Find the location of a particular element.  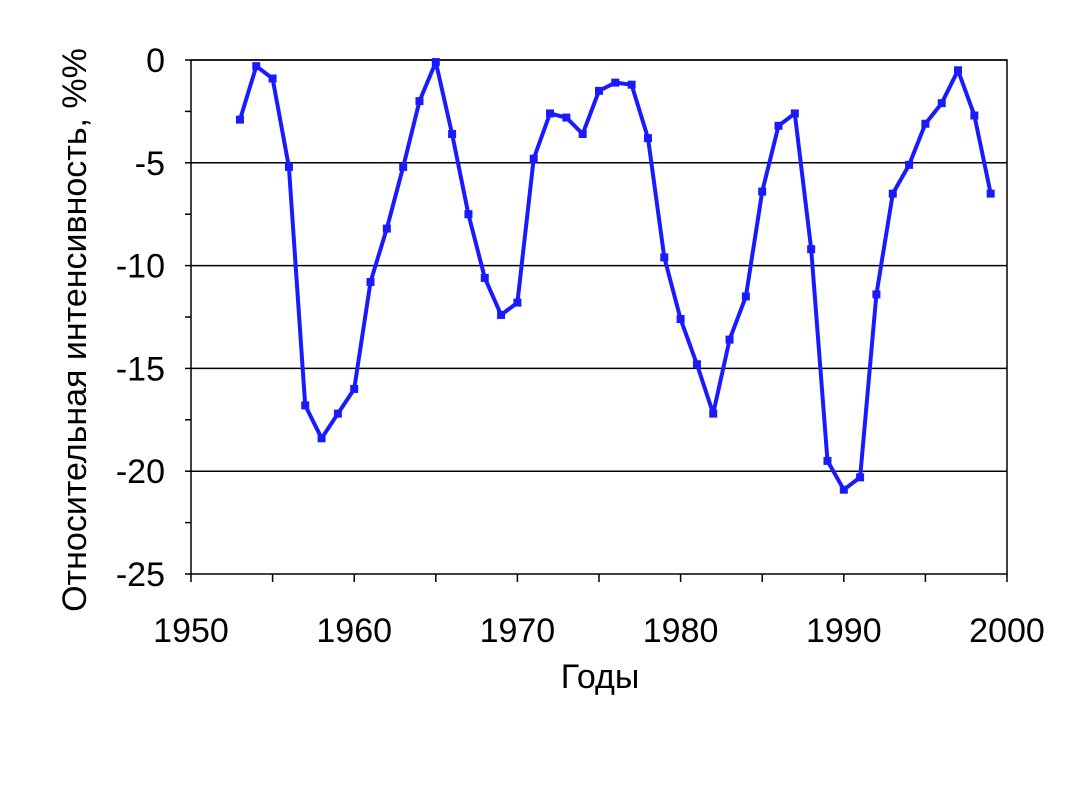

x-tick-label: 1950 is located at coordinates (191, 631).